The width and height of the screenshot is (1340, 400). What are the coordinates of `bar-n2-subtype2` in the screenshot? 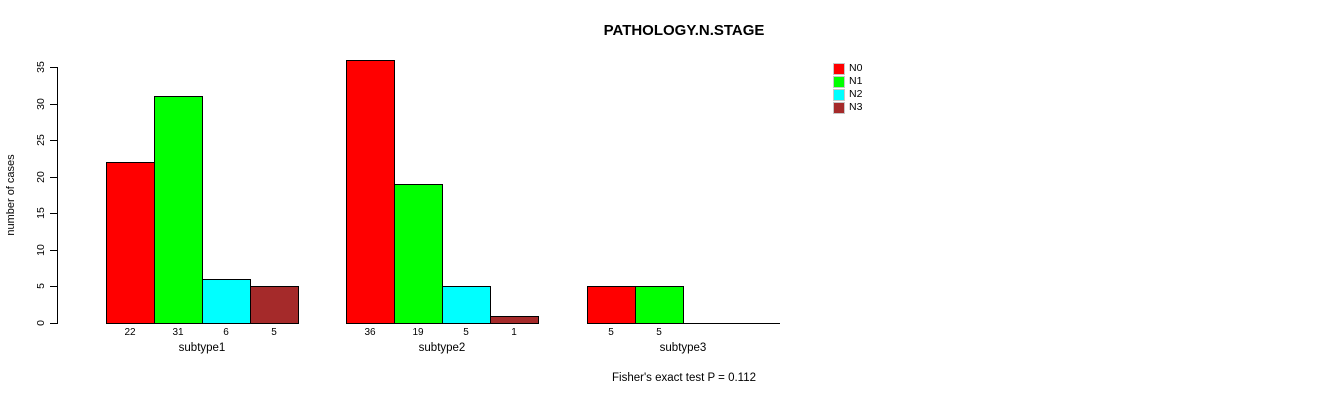 It's located at (466, 305).